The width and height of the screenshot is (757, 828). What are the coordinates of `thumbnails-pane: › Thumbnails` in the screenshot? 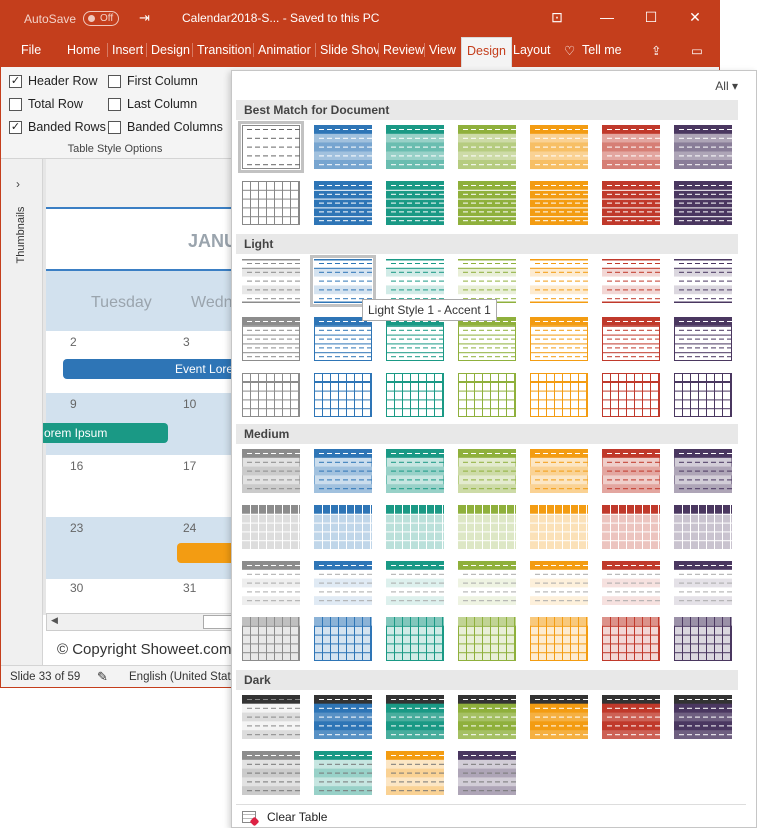 It's located at (22, 412).